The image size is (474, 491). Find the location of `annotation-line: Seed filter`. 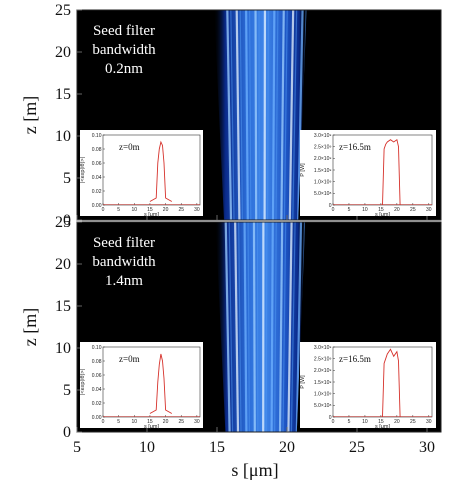

annotation-line: Seed filter is located at coordinates (124, 243).